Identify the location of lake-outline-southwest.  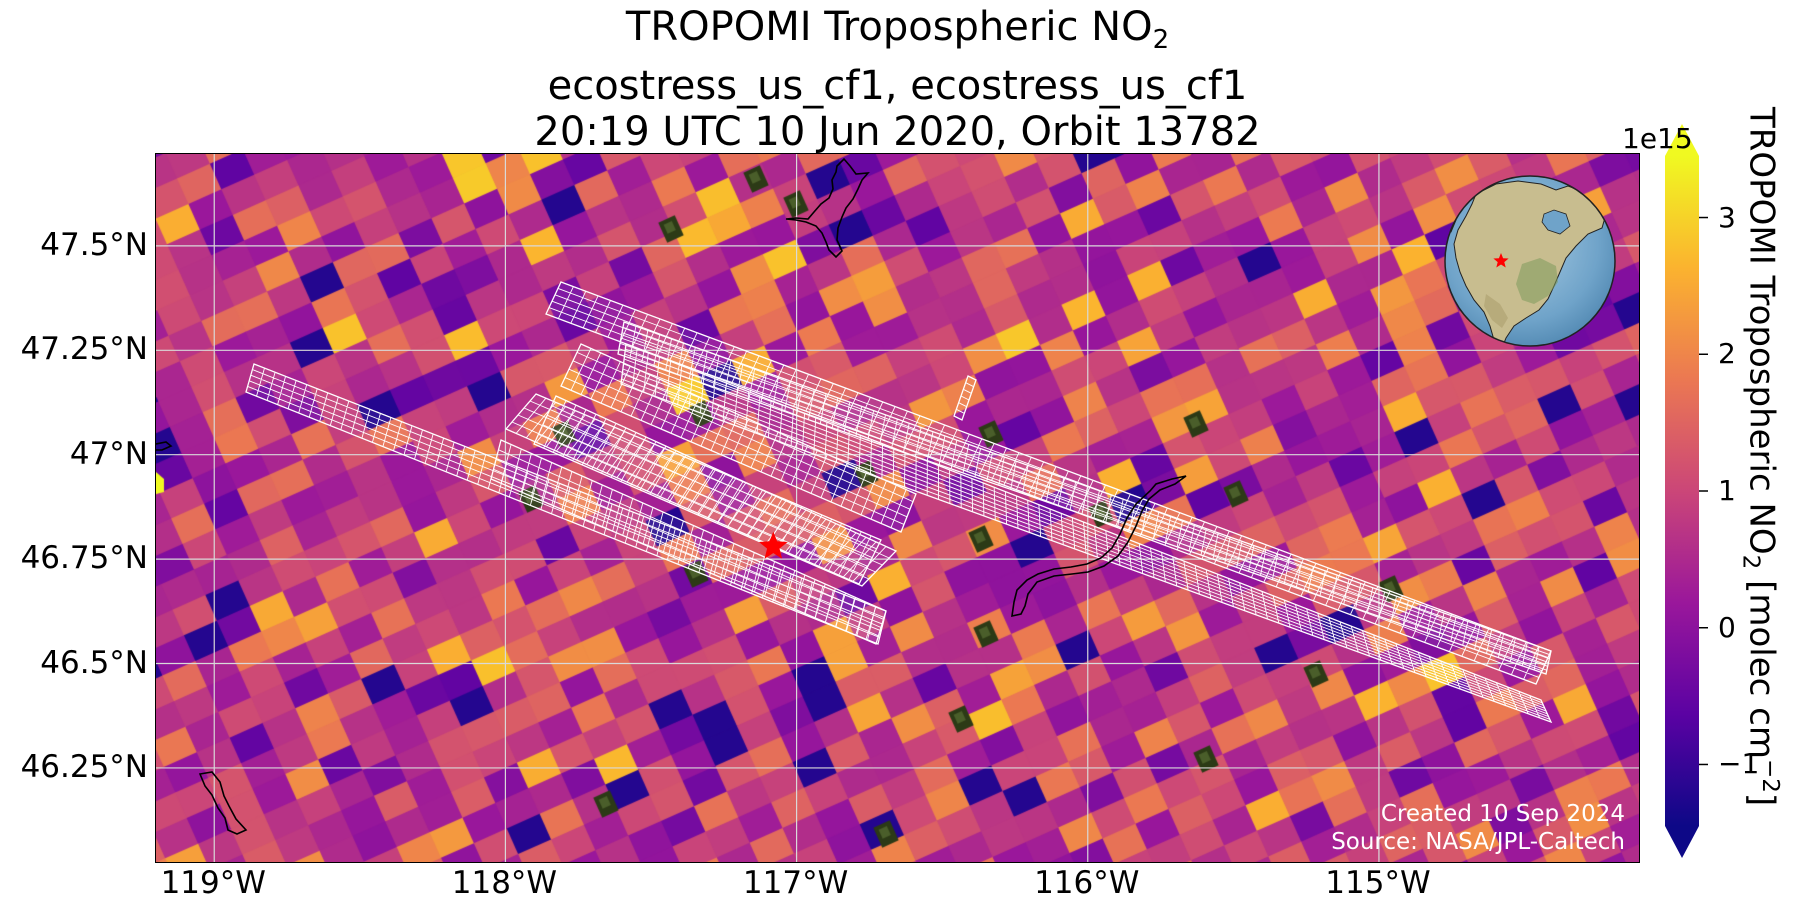
(223, 803).